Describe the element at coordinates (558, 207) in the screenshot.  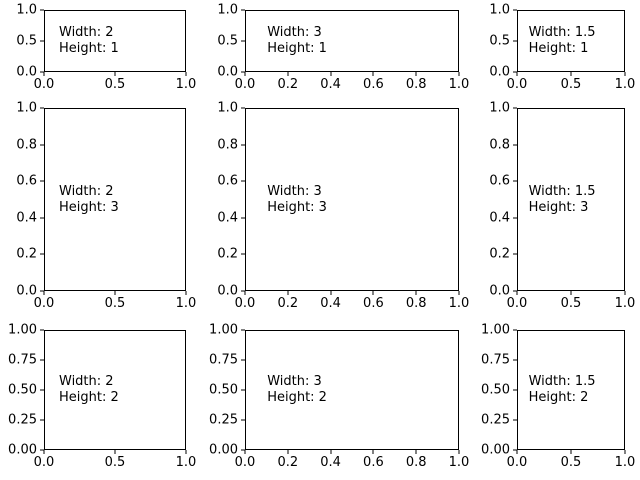
I see `annotation-line: Height: 3` at that location.